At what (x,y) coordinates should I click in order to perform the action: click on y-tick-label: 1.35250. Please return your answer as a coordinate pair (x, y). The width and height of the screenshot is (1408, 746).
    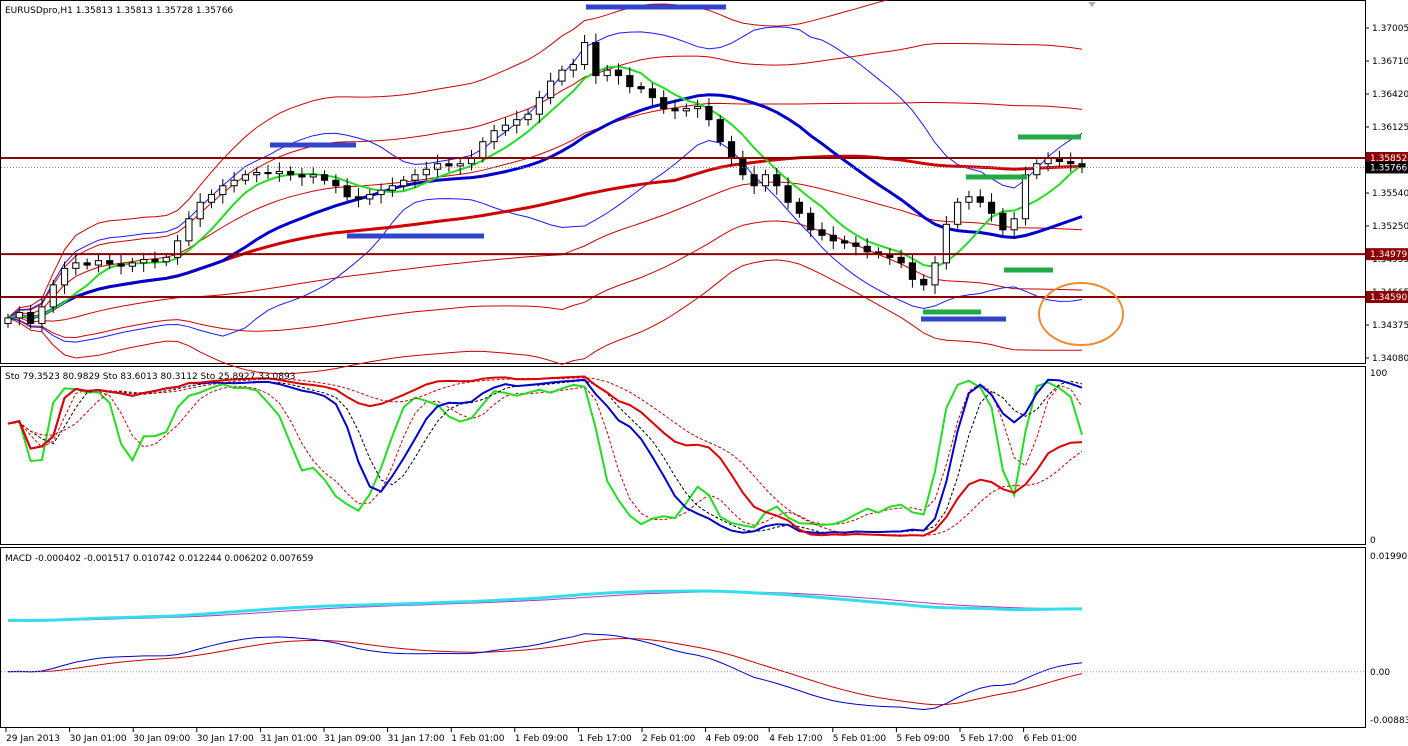
    Looking at the image, I should click on (1390, 227).